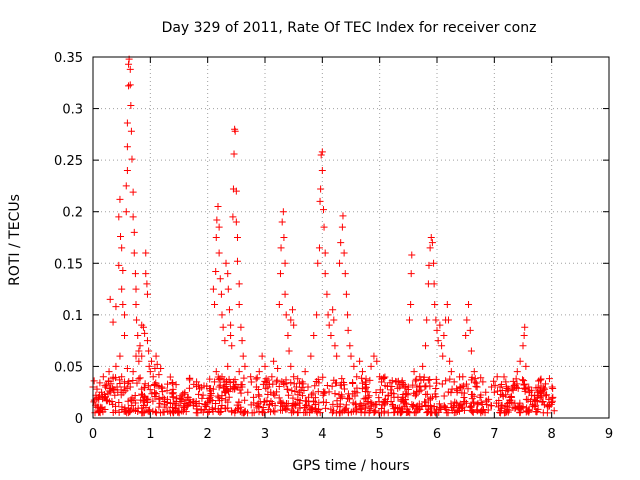  Describe the element at coordinates (322, 434) in the screenshot. I see `x-tick-label: 4` at that location.